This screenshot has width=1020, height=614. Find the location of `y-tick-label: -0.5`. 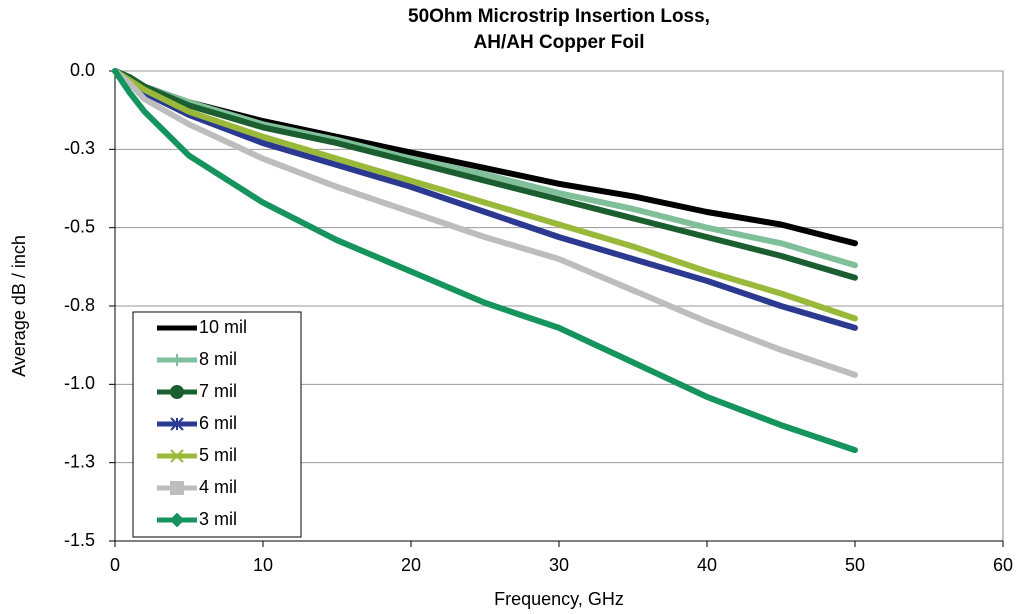

y-tick-label: -0.5 is located at coordinates (79, 226).